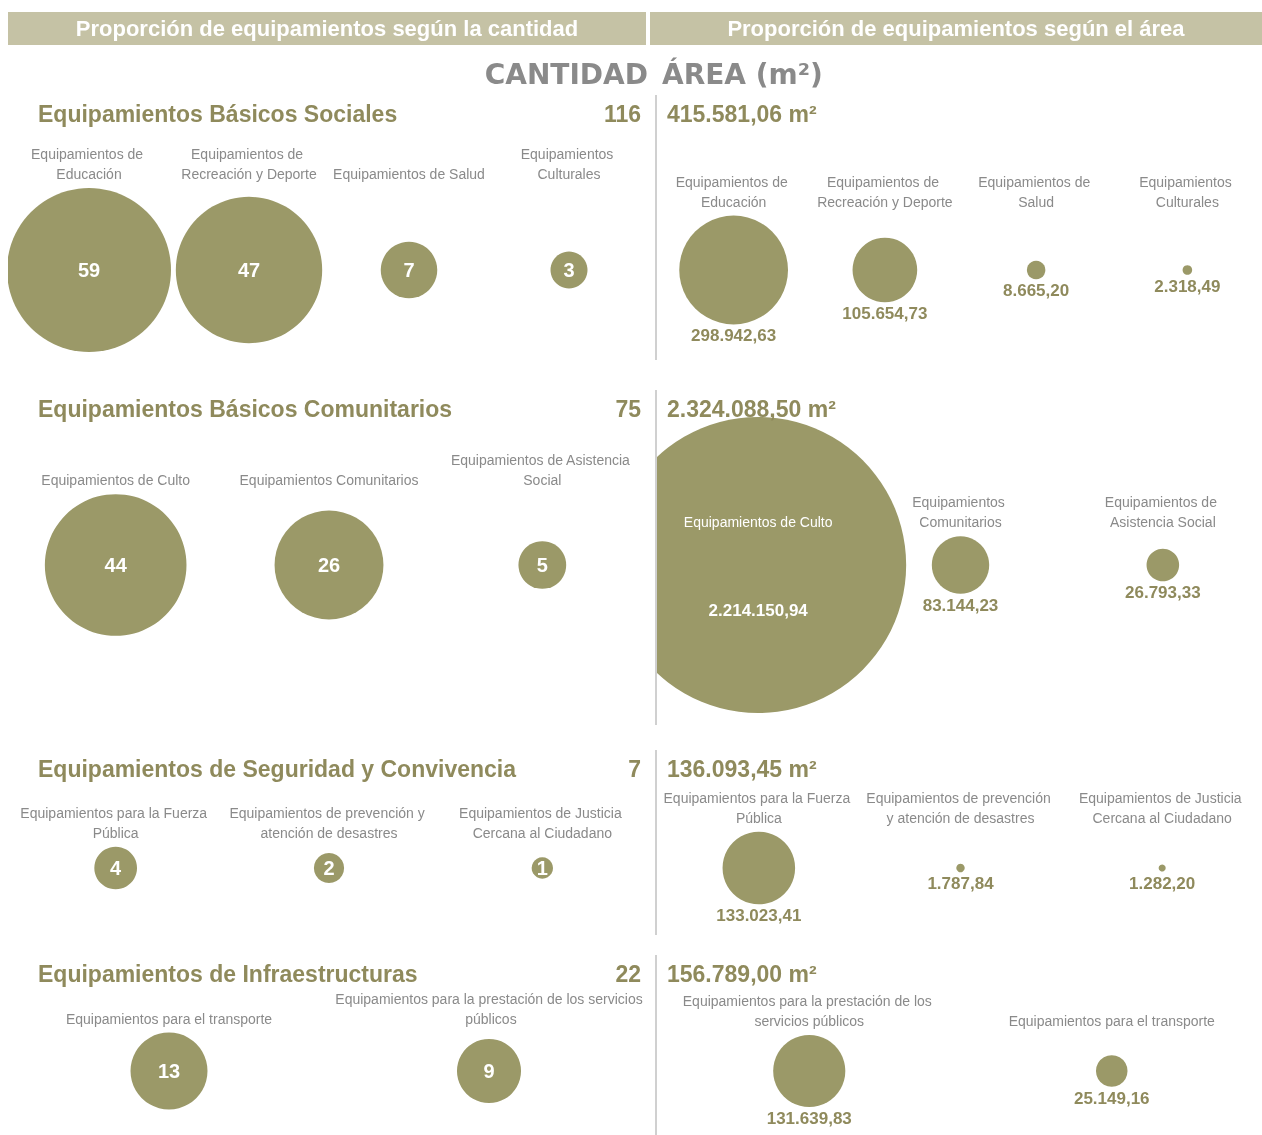 This screenshot has height=1135, width=1262. Describe the element at coordinates (566, 74) in the screenshot. I see `text: CANTIDAD` at that location.